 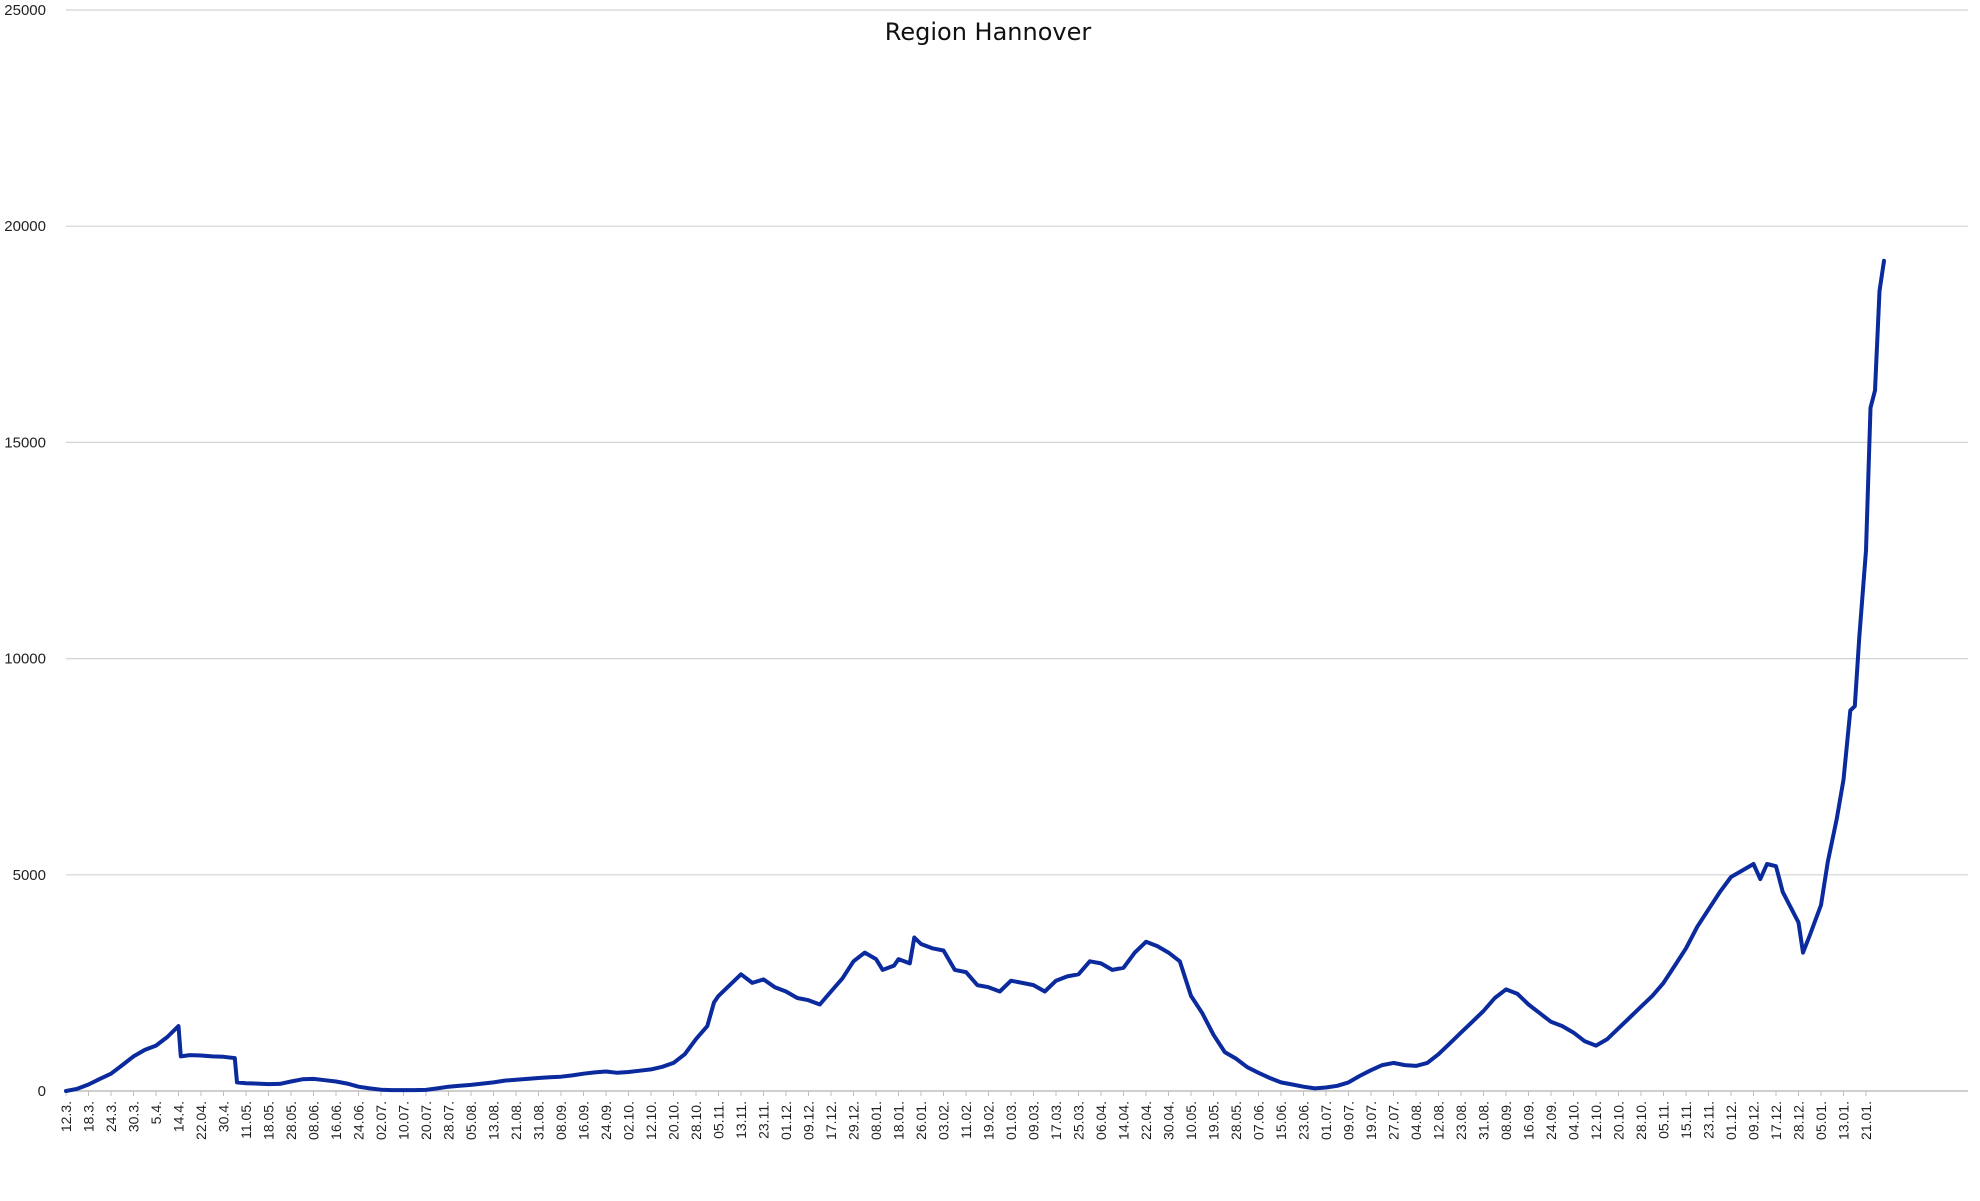 What do you see at coordinates (1439, 1120) in the screenshot?
I see `x-tick-label: 12.08.` at bounding box center [1439, 1120].